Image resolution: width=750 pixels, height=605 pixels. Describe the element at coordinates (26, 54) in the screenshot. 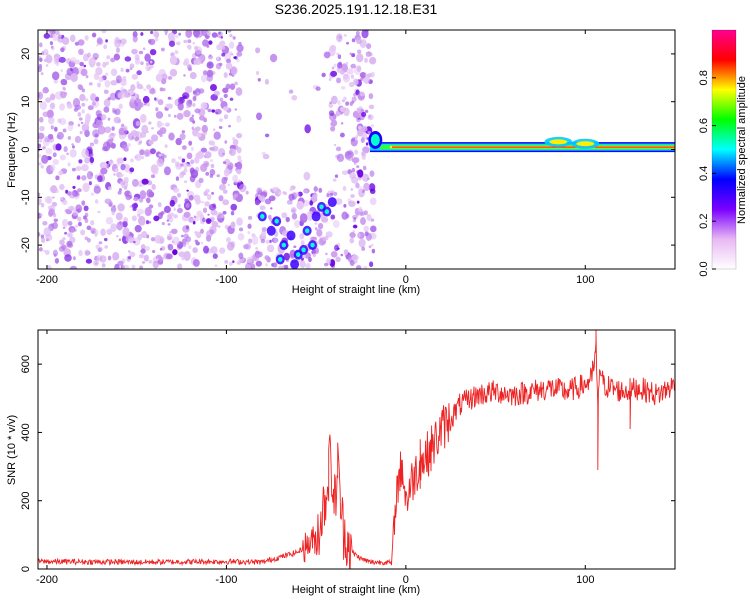

I see `spectrogram-y-tick-label: 20` at that location.